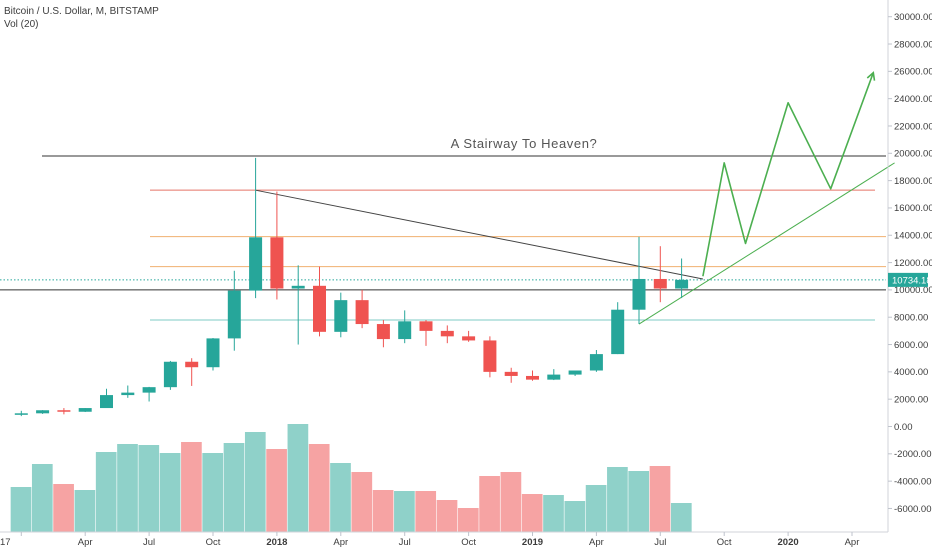 This screenshot has height=550, width=932. Describe the element at coordinates (5, 542) in the screenshot. I see `time-tick-label: 17` at that location.